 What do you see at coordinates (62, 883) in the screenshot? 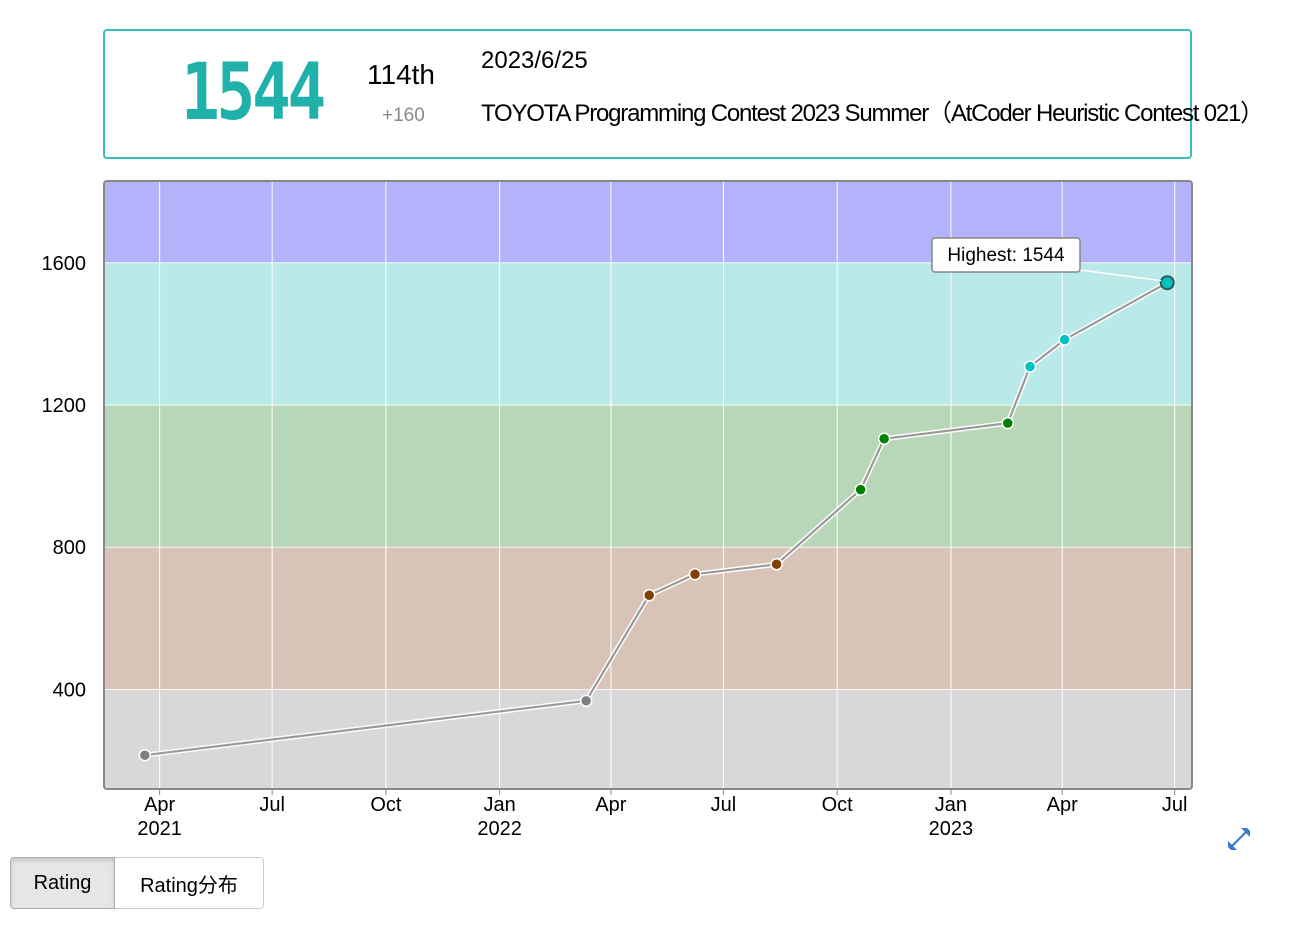
I see `tab-rating: Rating` at bounding box center [62, 883].